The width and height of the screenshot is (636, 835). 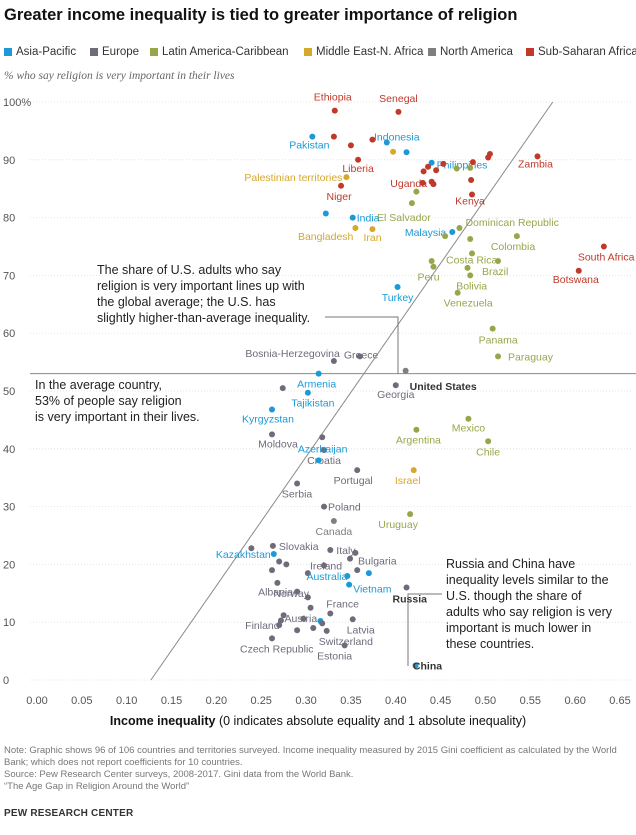 I want to click on point-label: Ireland, so click(x=326, y=567).